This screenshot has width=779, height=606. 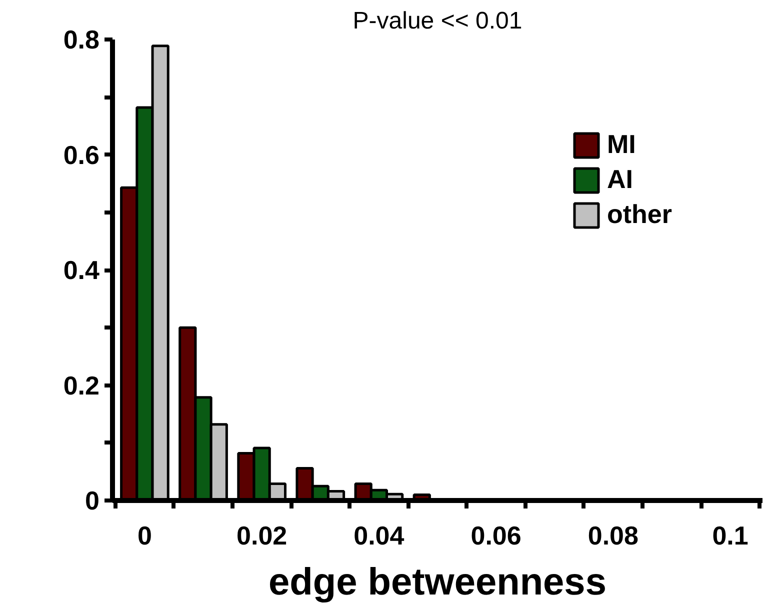 I want to click on x-tick-label: 0.08, so click(x=613, y=535).